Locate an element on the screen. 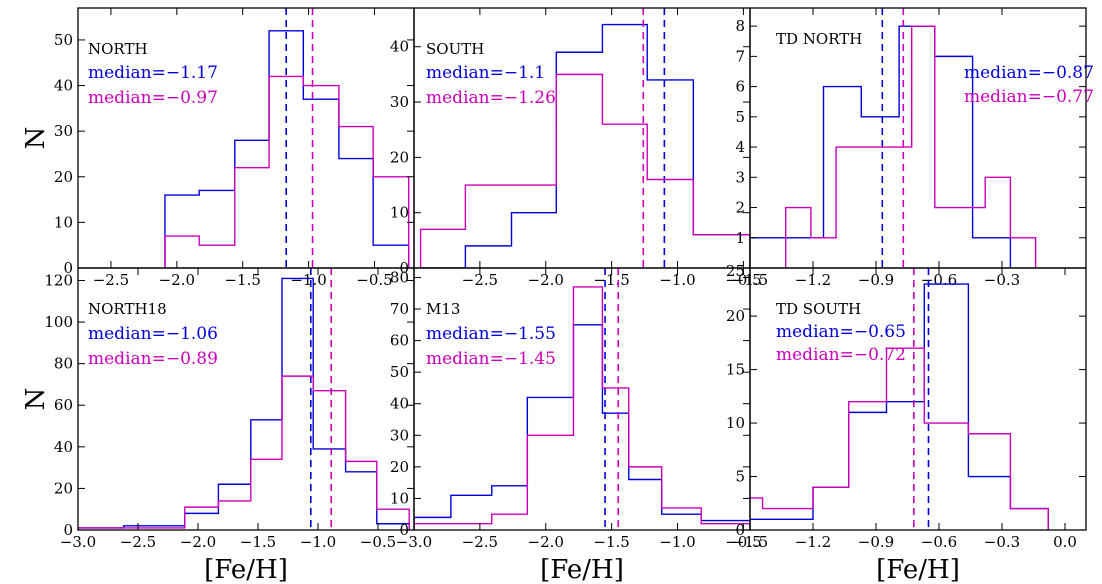 This screenshot has height=584, width=1102. panel-title: NORTH18 is located at coordinates (127, 309).